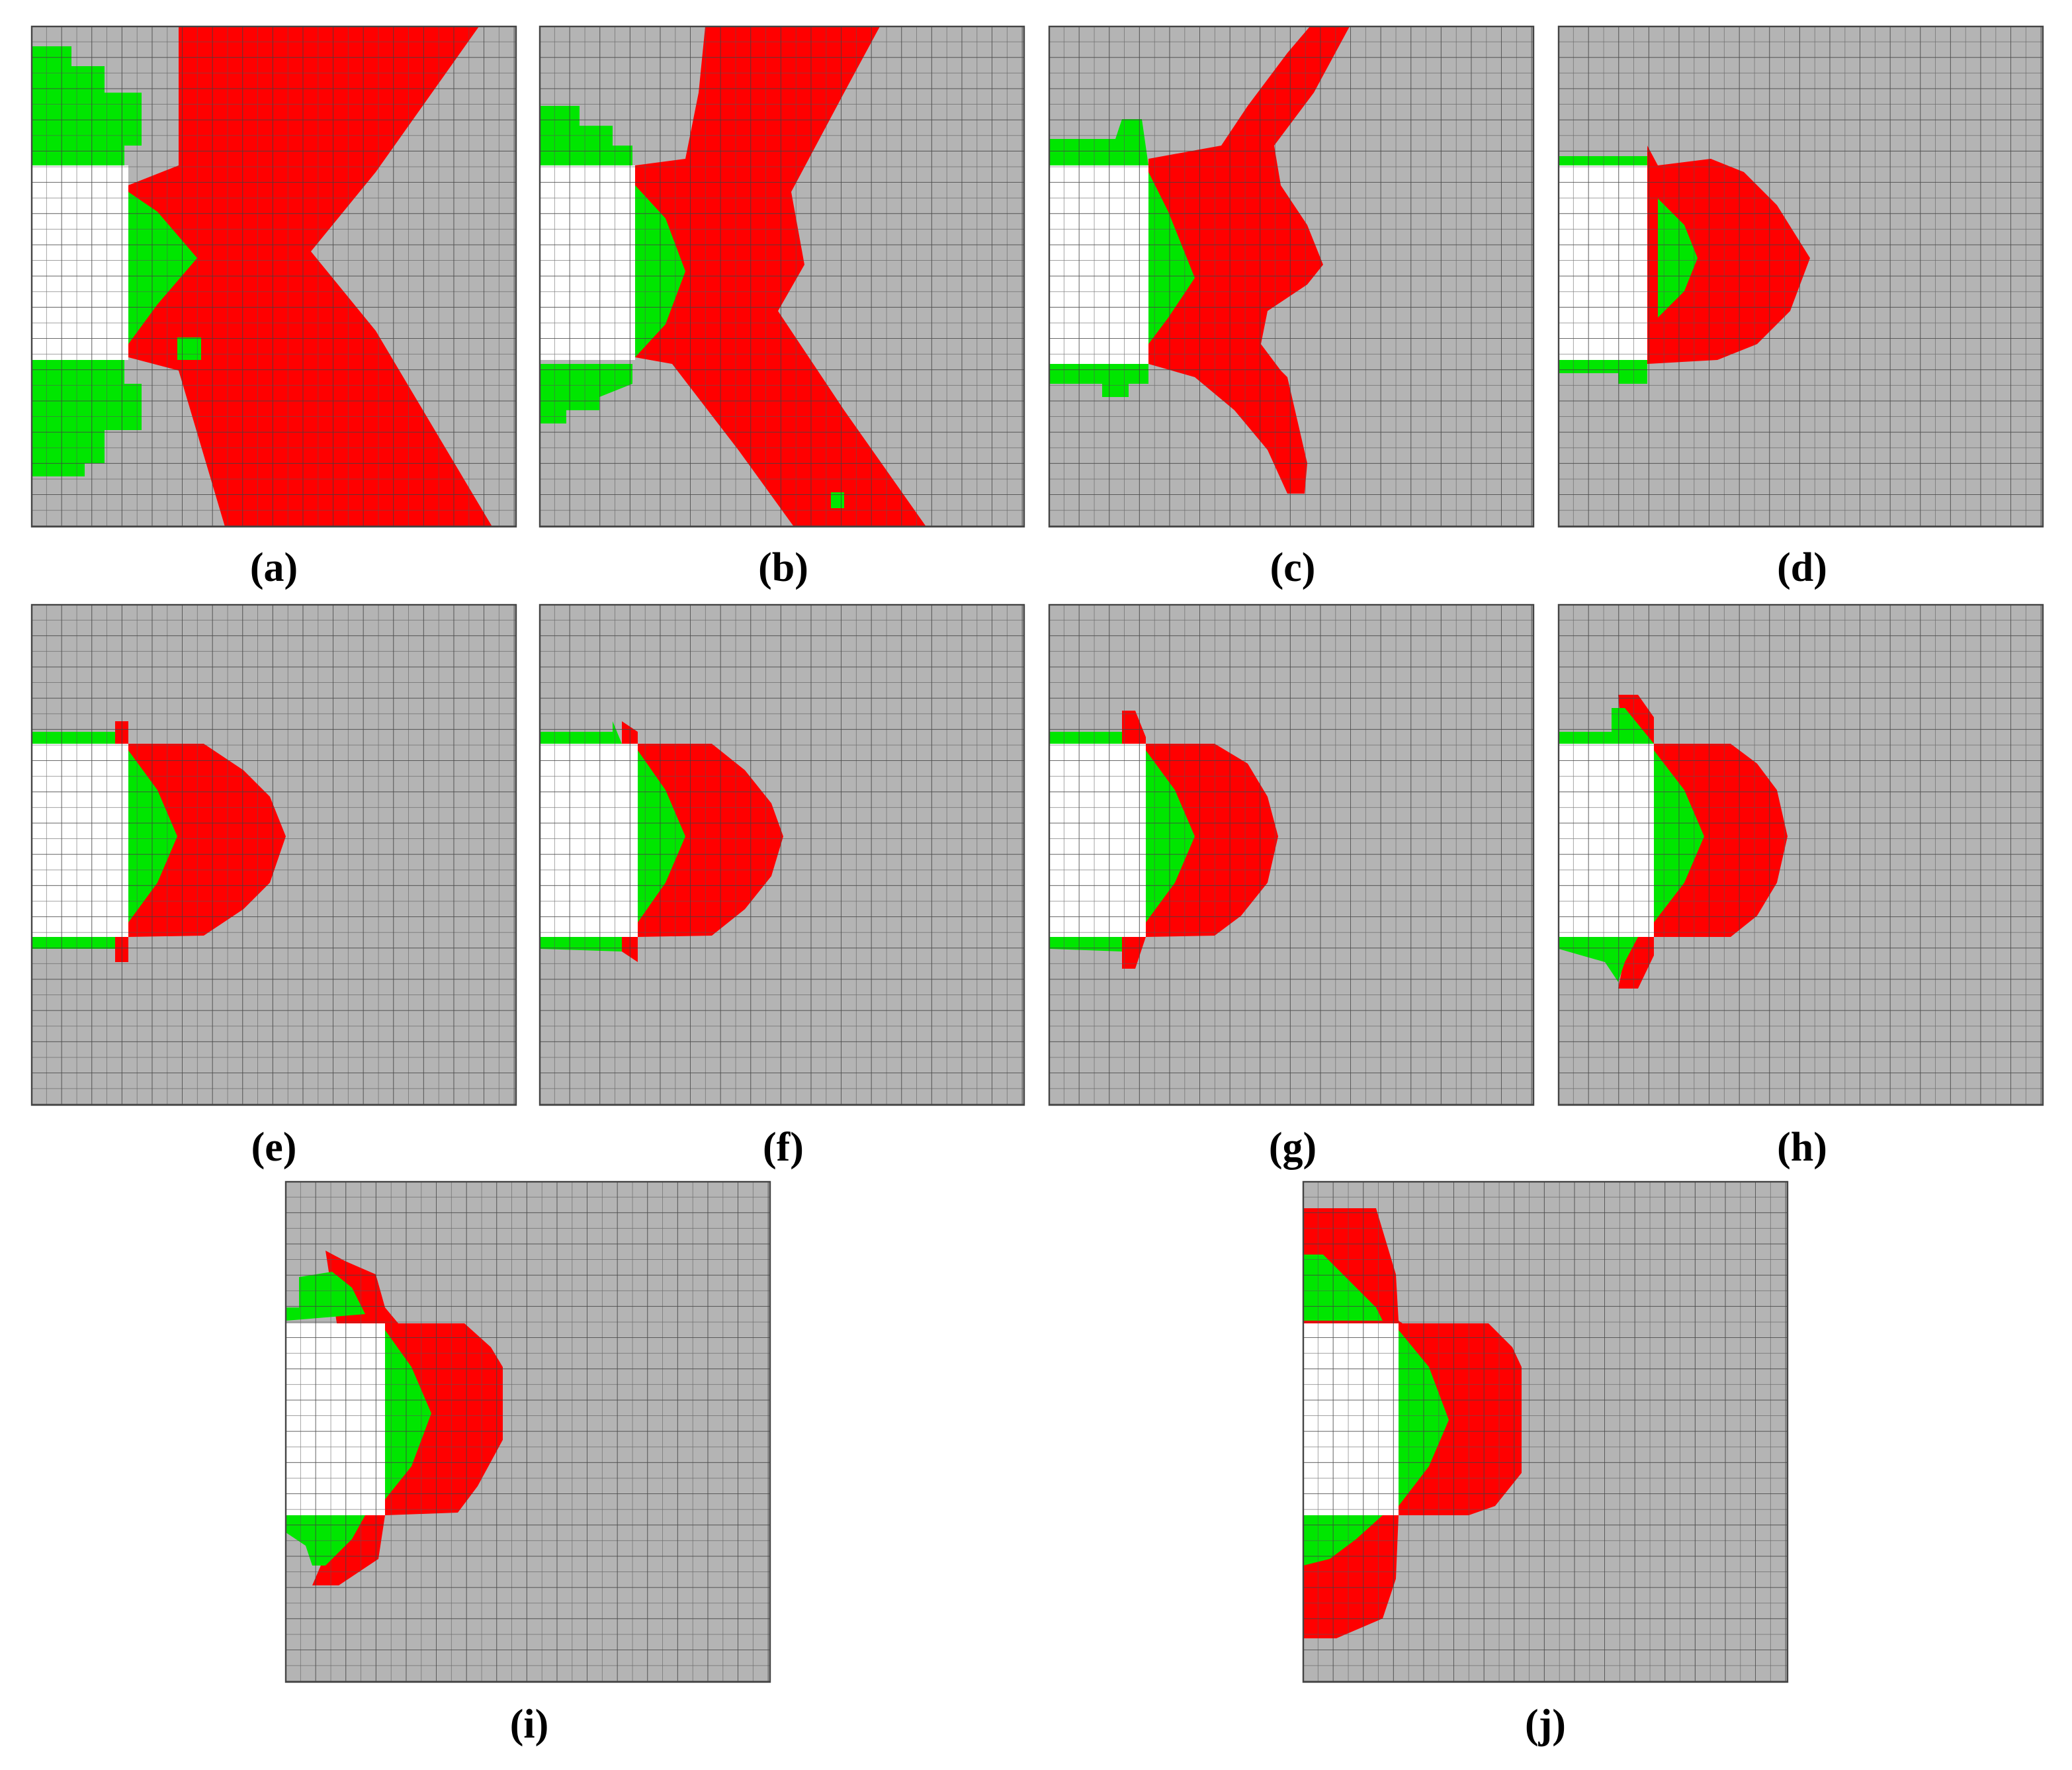  I want to click on panel-e, so click(273, 854).